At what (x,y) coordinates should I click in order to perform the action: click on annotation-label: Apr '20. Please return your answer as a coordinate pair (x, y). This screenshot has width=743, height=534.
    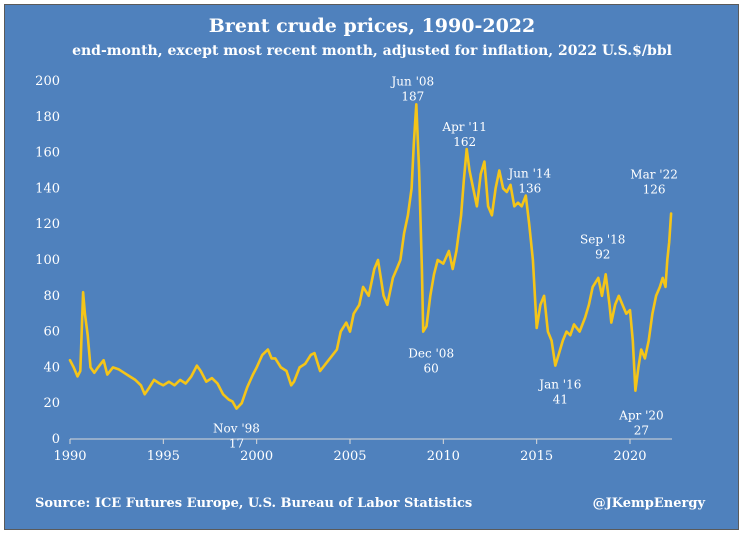
    Looking at the image, I should click on (640, 416).